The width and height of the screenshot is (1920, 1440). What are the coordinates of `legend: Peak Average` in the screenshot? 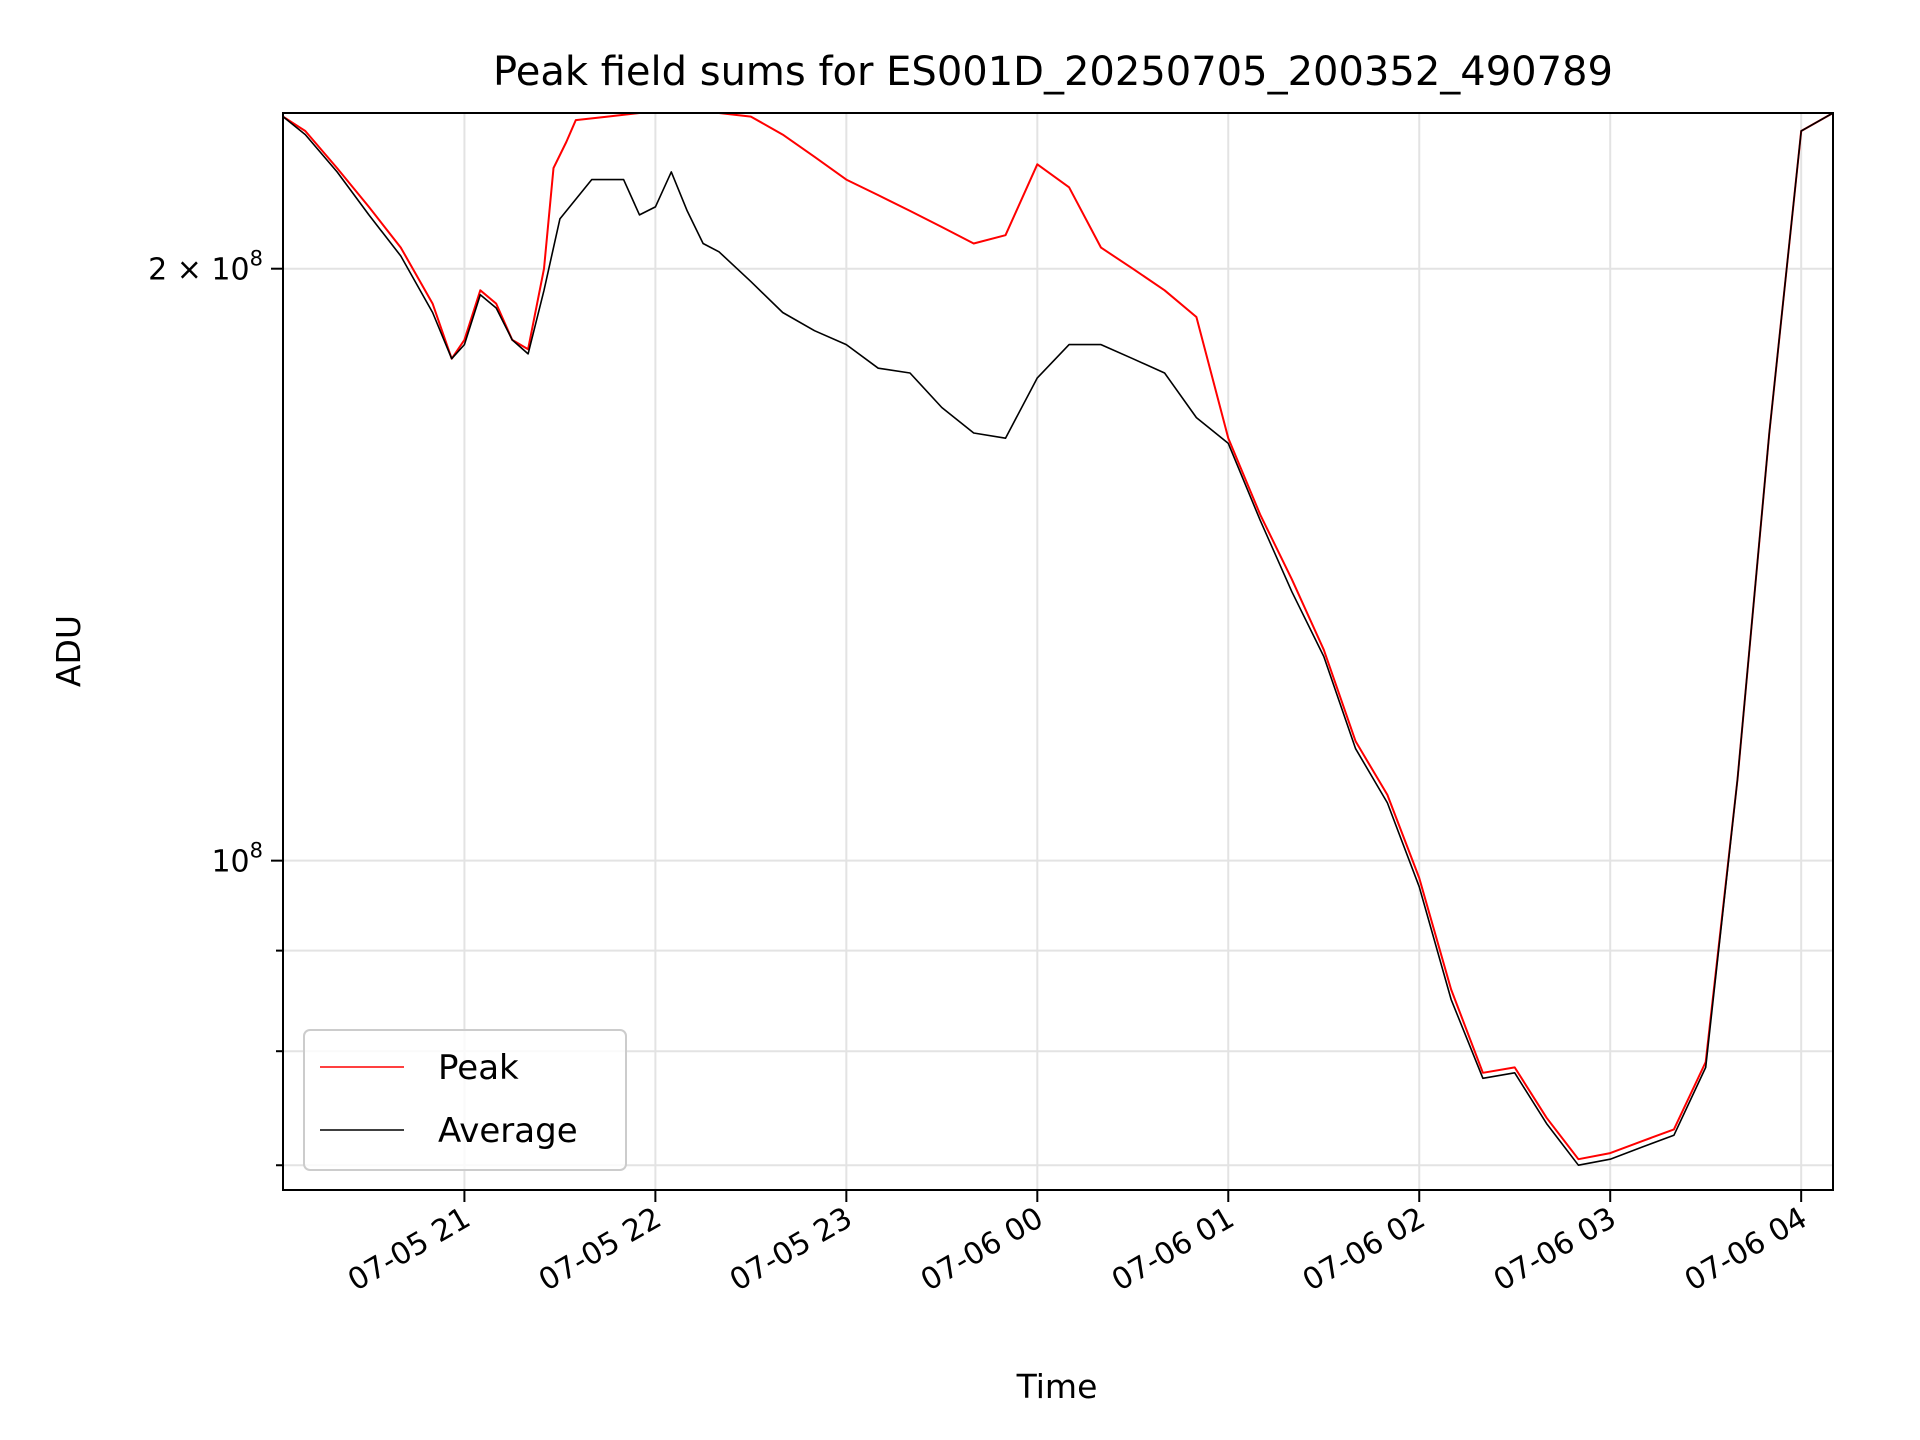 It's located at (465, 1100).